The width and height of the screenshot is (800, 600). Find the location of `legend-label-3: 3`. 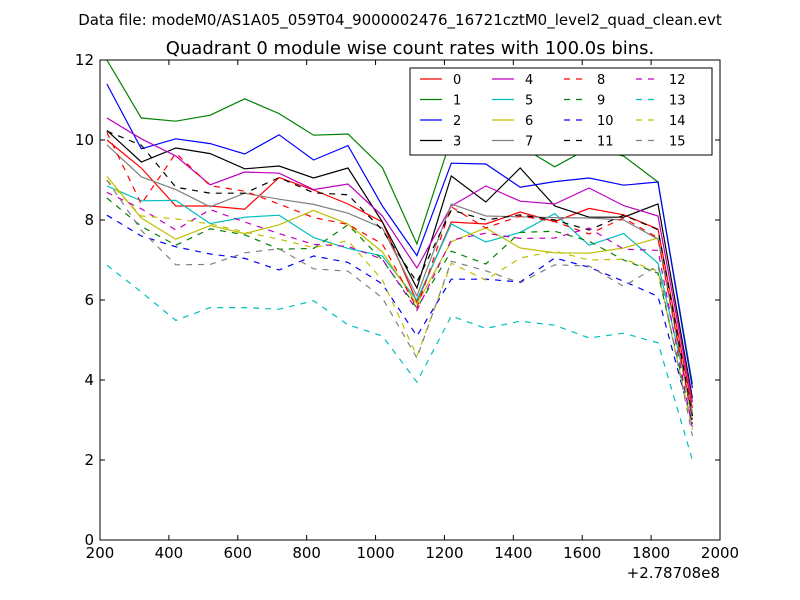

legend-label-3: 3 is located at coordinates (457, 142).